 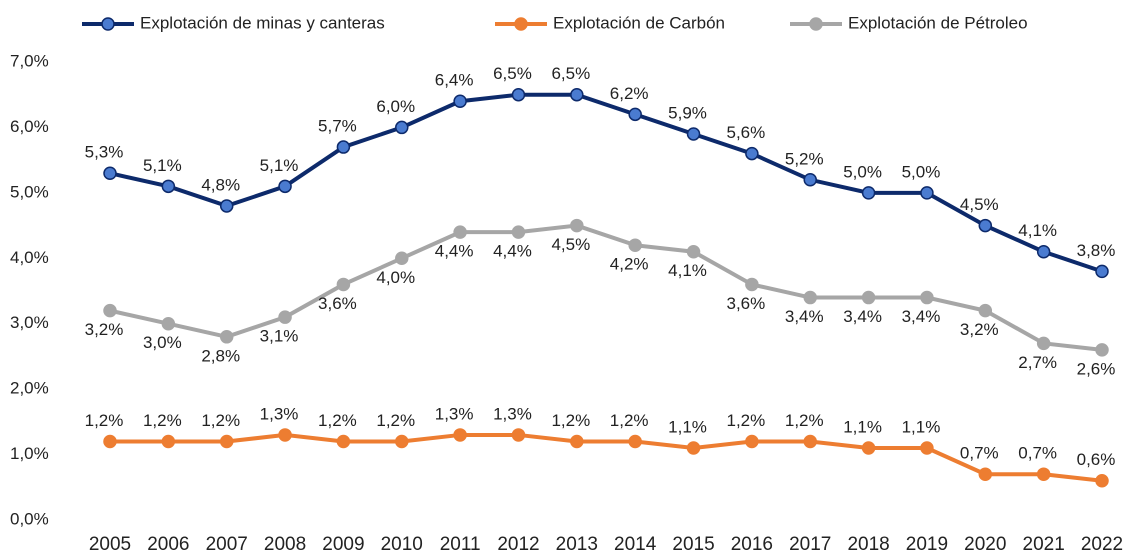 What do you see at coordinates (629, 93) in the screenshot?
I see `data-label: 6,2%` at bounding box center [629, 93].